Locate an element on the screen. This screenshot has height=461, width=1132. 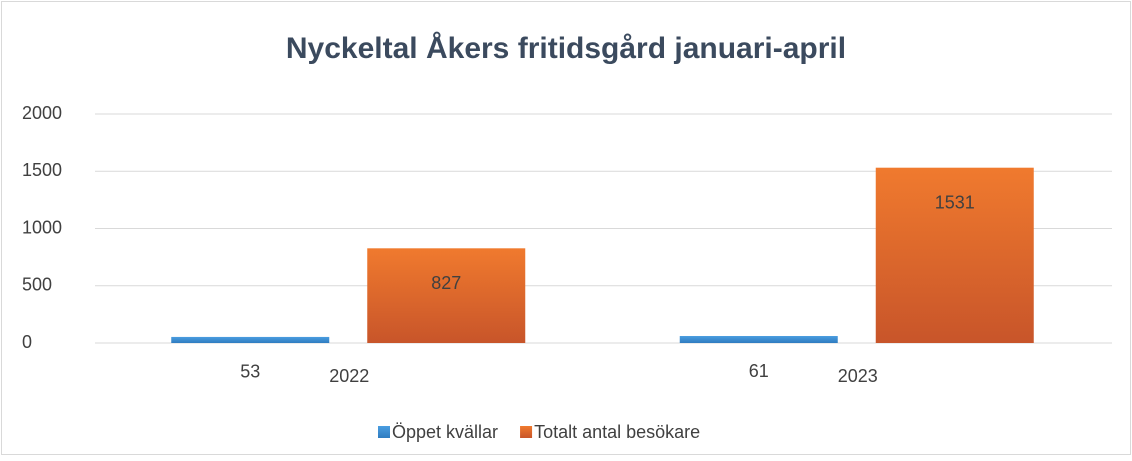
y-tick-label: 0 is located at coordinates (27, 342).